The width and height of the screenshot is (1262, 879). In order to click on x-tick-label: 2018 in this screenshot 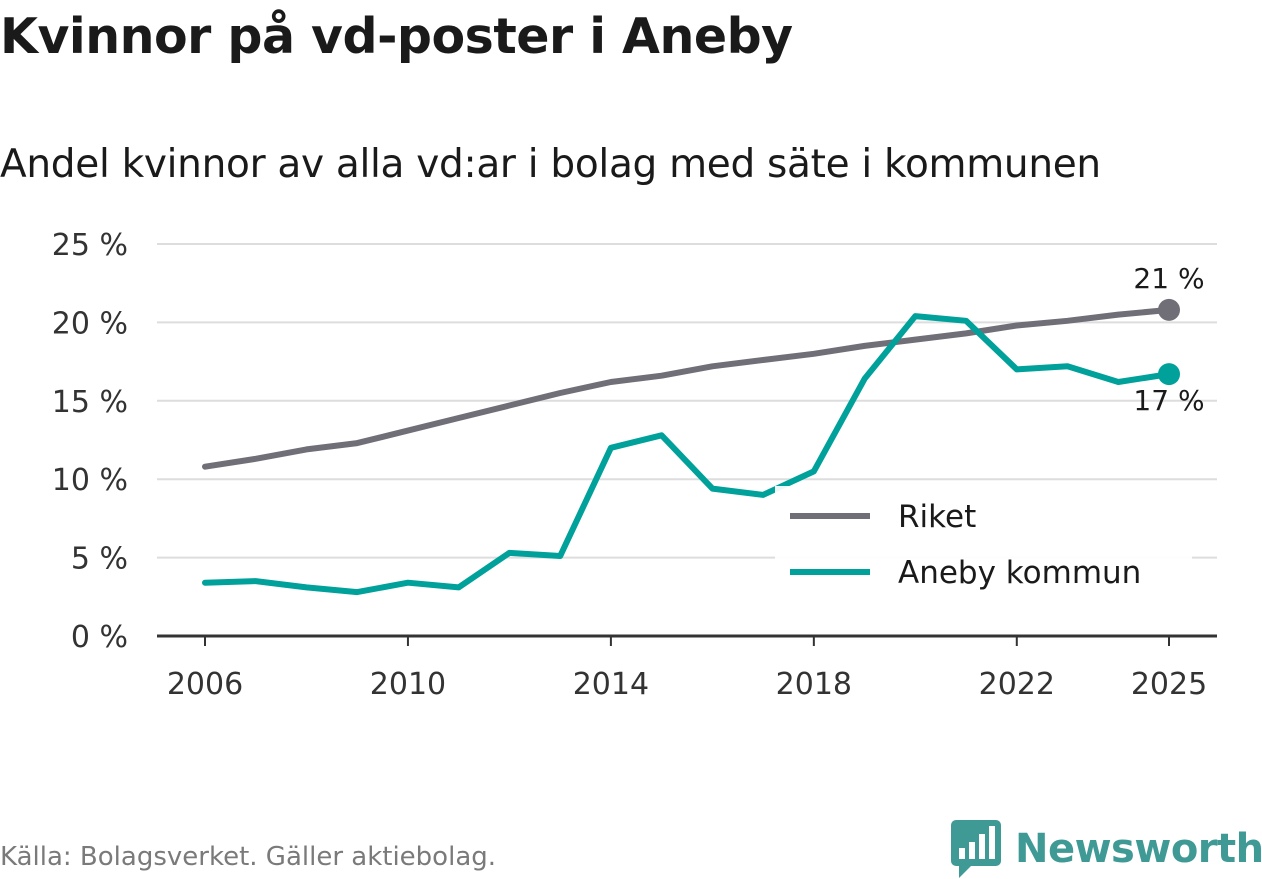, I will do `click(814, 684)`.